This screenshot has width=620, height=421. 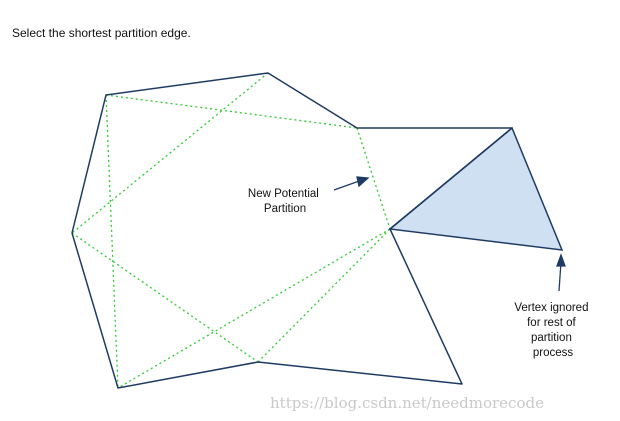 I want to click on label-line: New Potential, so click(x=283, y=194).